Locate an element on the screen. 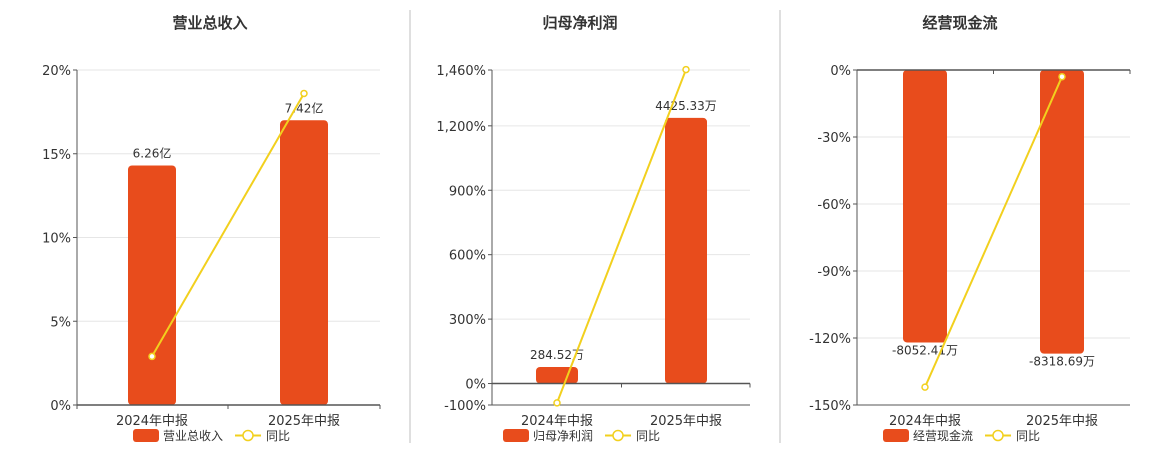 The image size is (1160, 450). y-tick-label: -90% is located at coordinates (834, 272).